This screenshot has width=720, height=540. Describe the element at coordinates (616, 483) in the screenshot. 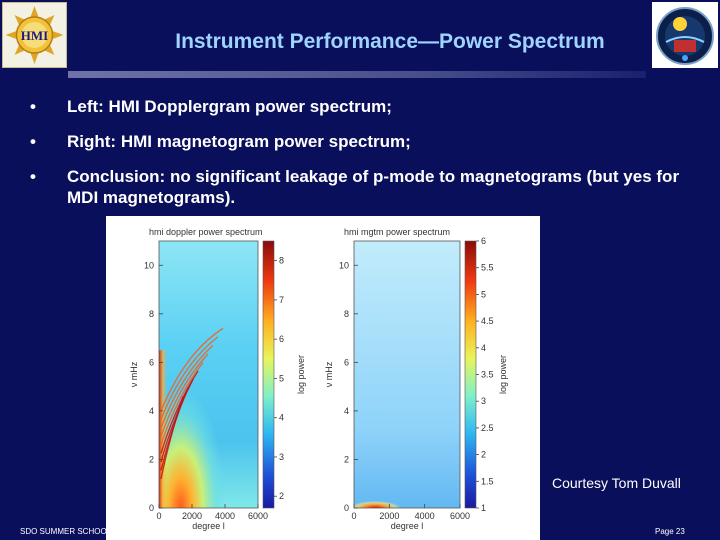

I see `courtesy-credit: Courtesy Tom Duvall` at that location.